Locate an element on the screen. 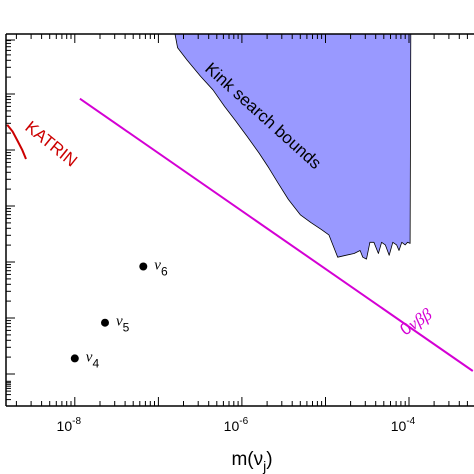  katrin-label: KATRIN is located at coordinates (50, 143).